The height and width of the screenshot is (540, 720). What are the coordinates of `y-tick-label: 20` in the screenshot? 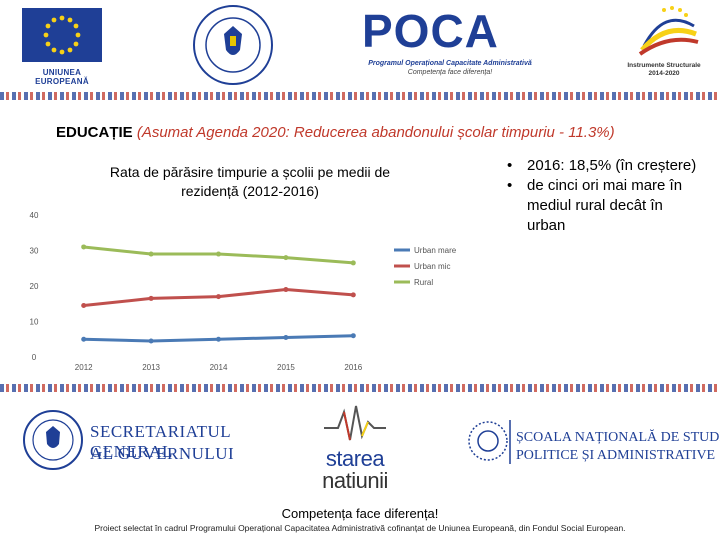 It's located at (34, 286).